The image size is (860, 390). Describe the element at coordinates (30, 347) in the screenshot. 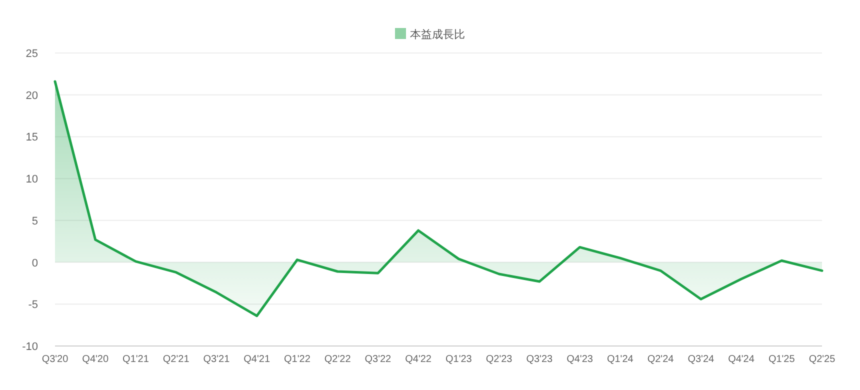

I see `y-tick-label: -10` at that location.